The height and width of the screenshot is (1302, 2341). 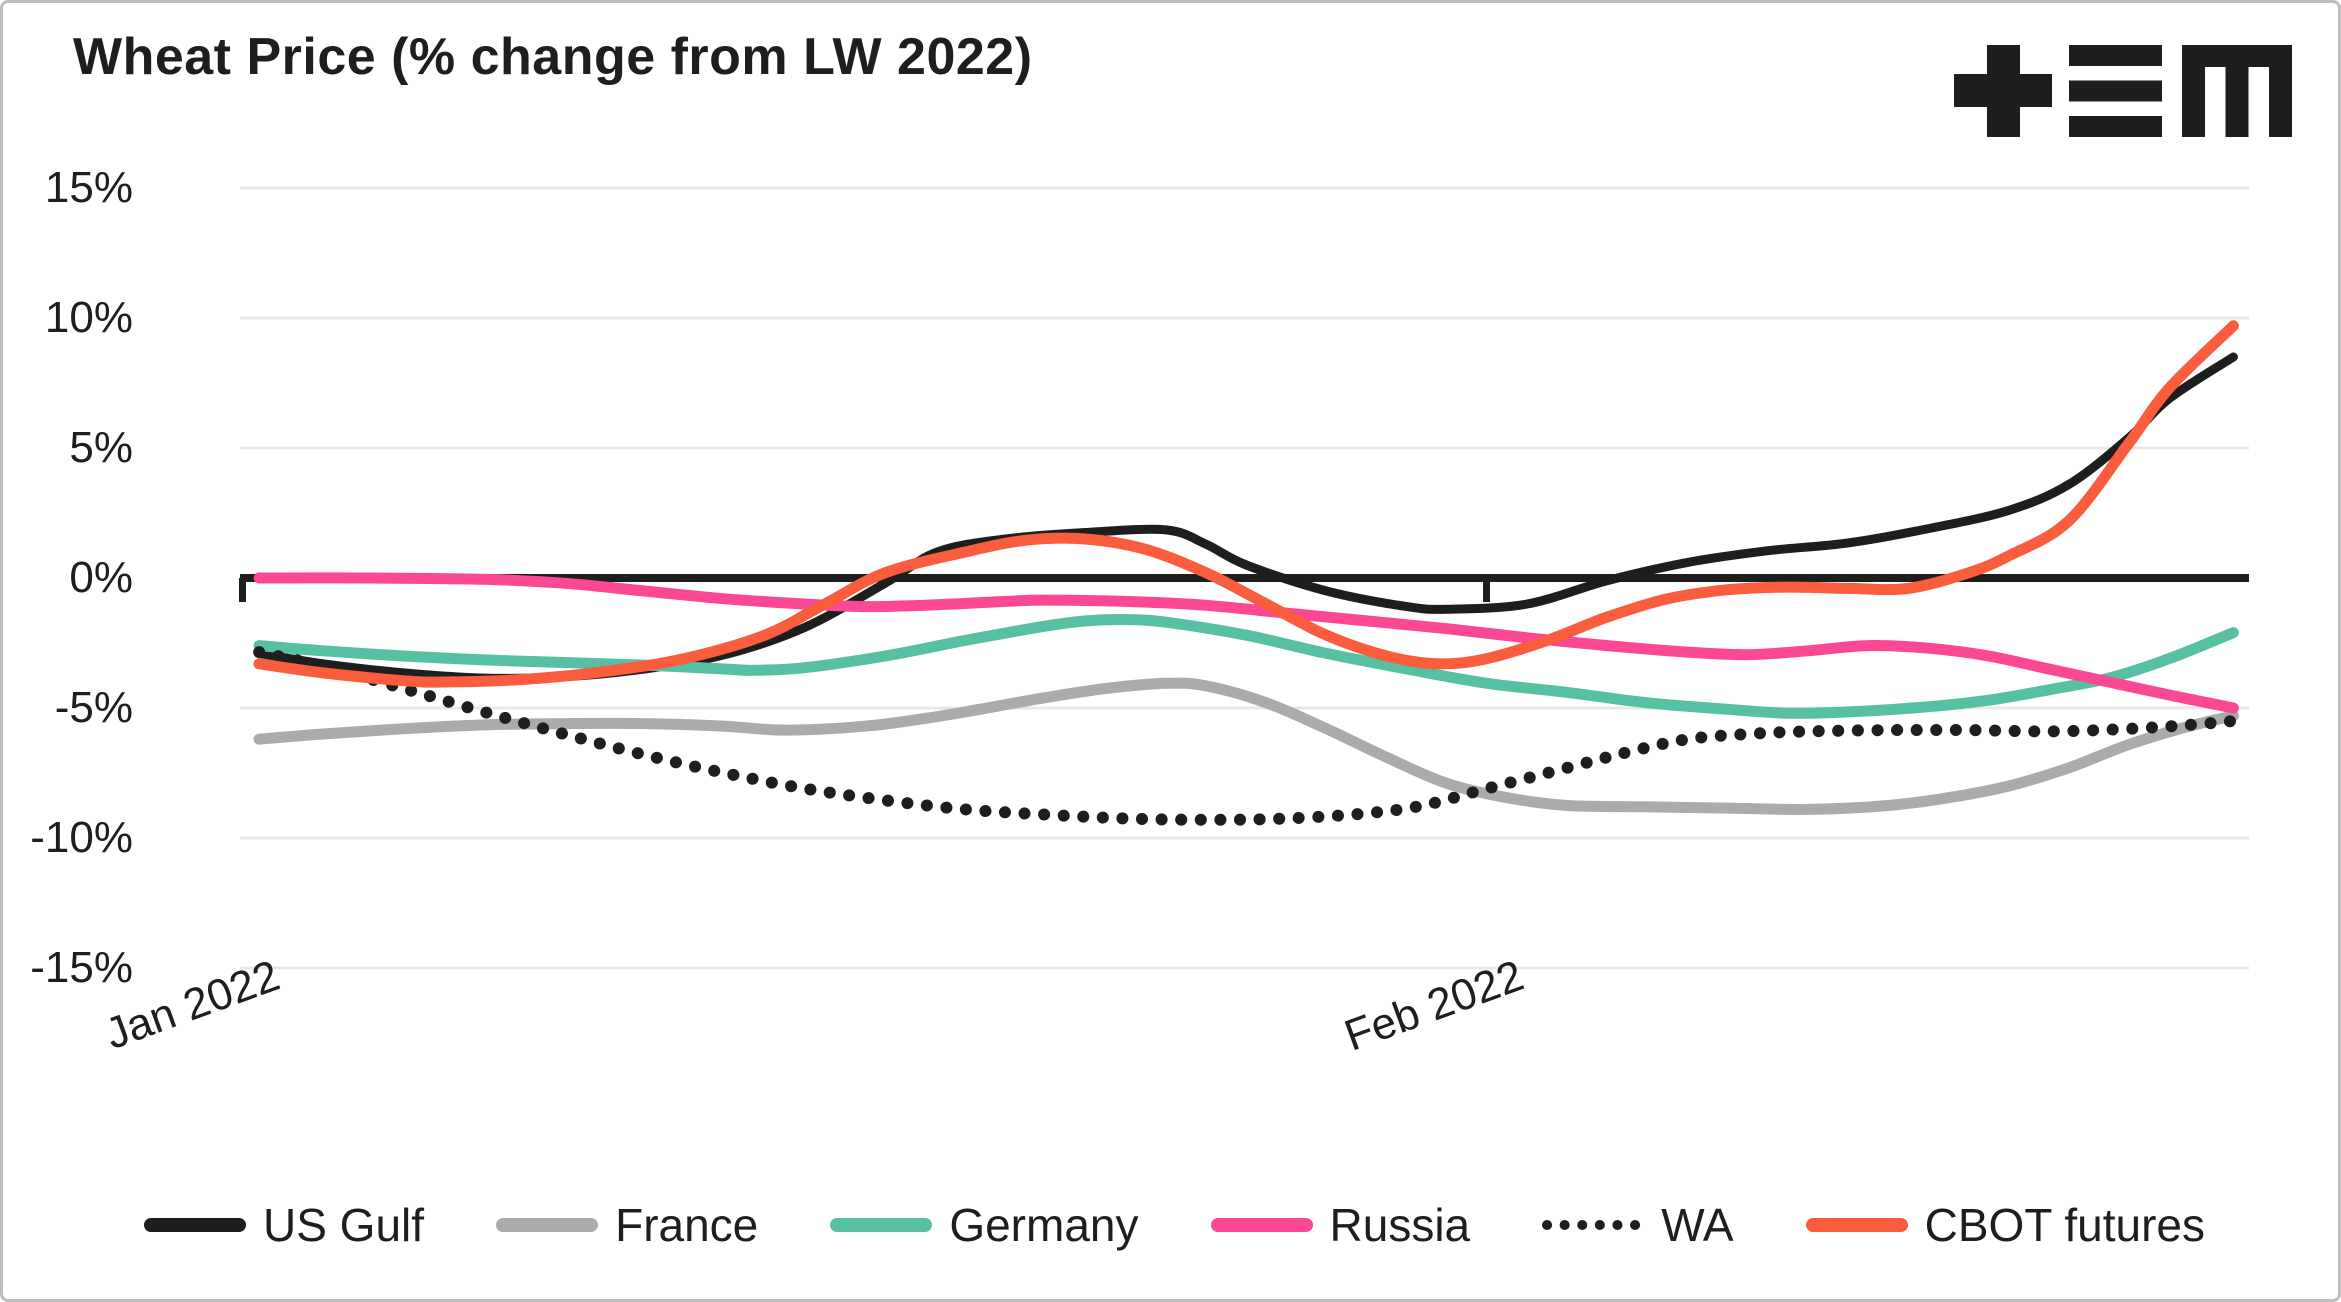 What do you see at coordinates (2003, 91) in the screenshot?
I see `plus-icon` at bounding box center [2003, 91].